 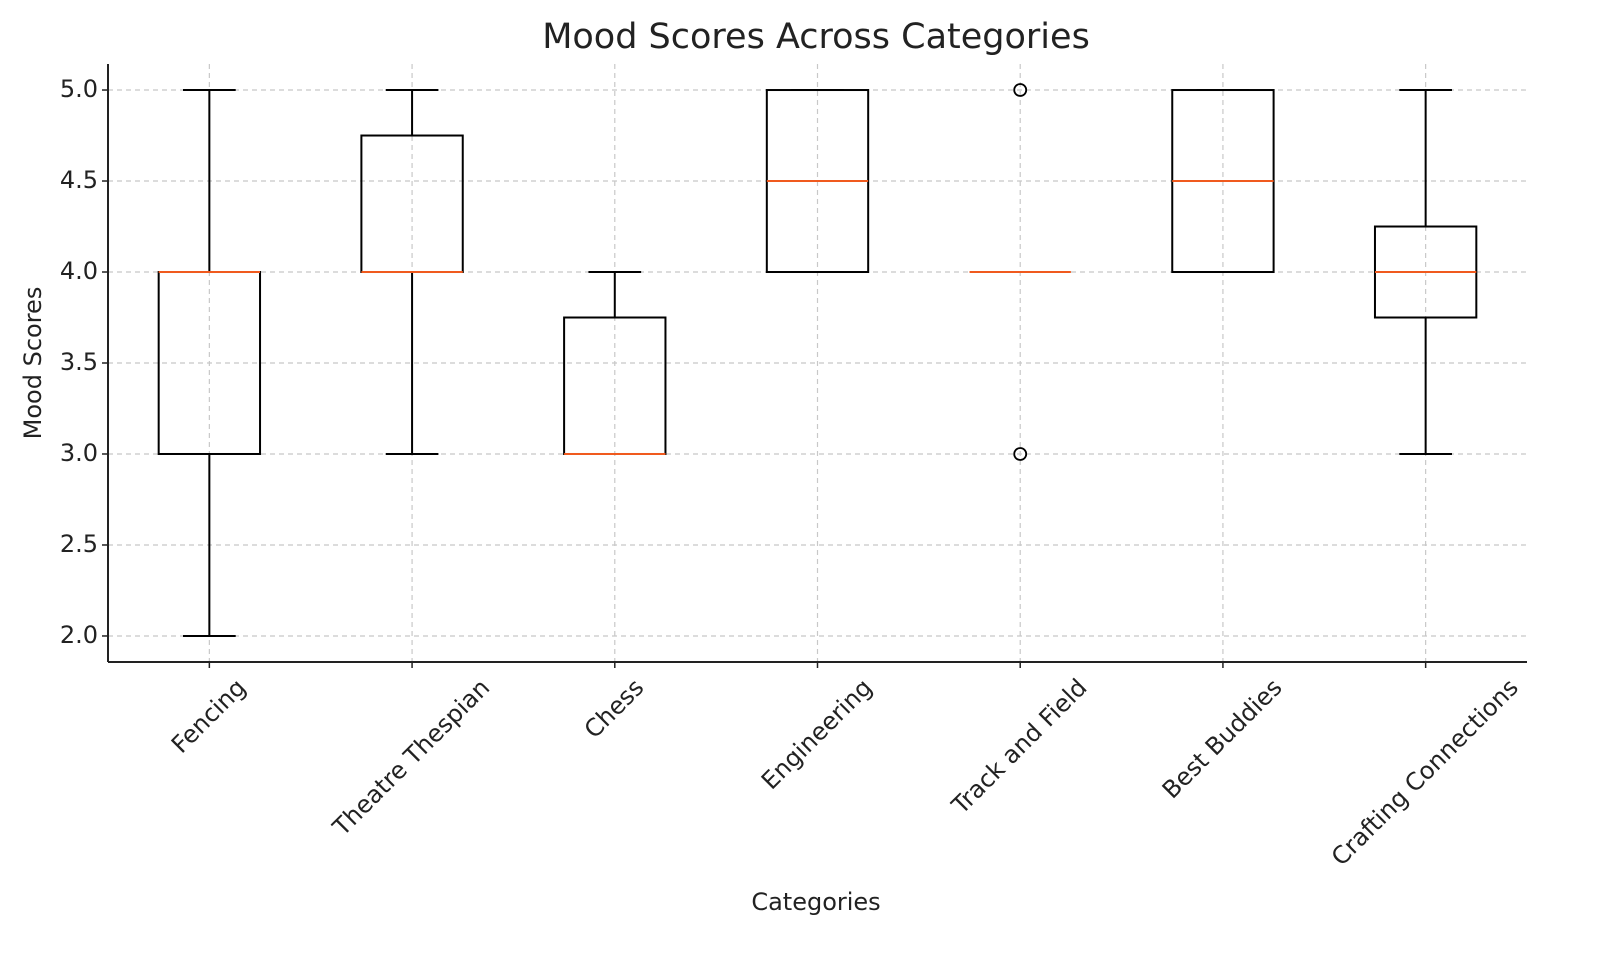 I want to click on x-tick-label: Chess, so click(x=614, y=708).